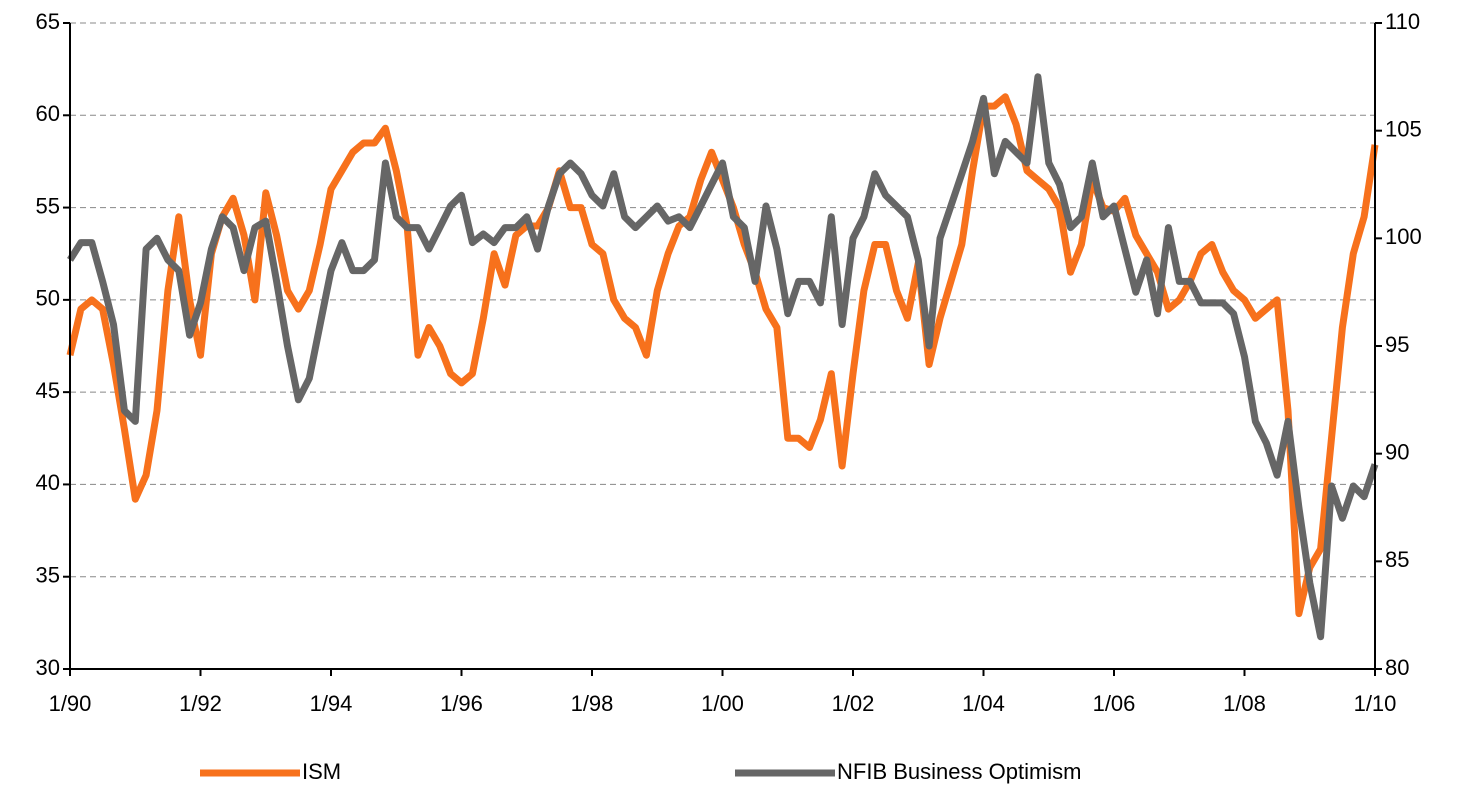  I want to click on y-tick-label: 30, so click(48, 667).